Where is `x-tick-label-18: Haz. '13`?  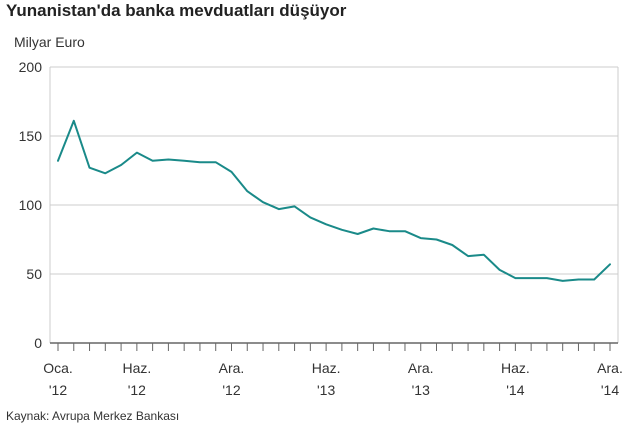
x-tick-label-18: Haz. '13 is located at coordinates (326, 379).